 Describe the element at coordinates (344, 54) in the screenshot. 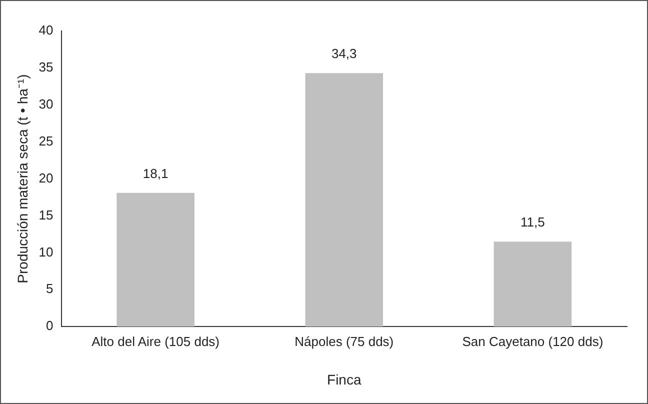

I see `data-label: 34,3` at that location.